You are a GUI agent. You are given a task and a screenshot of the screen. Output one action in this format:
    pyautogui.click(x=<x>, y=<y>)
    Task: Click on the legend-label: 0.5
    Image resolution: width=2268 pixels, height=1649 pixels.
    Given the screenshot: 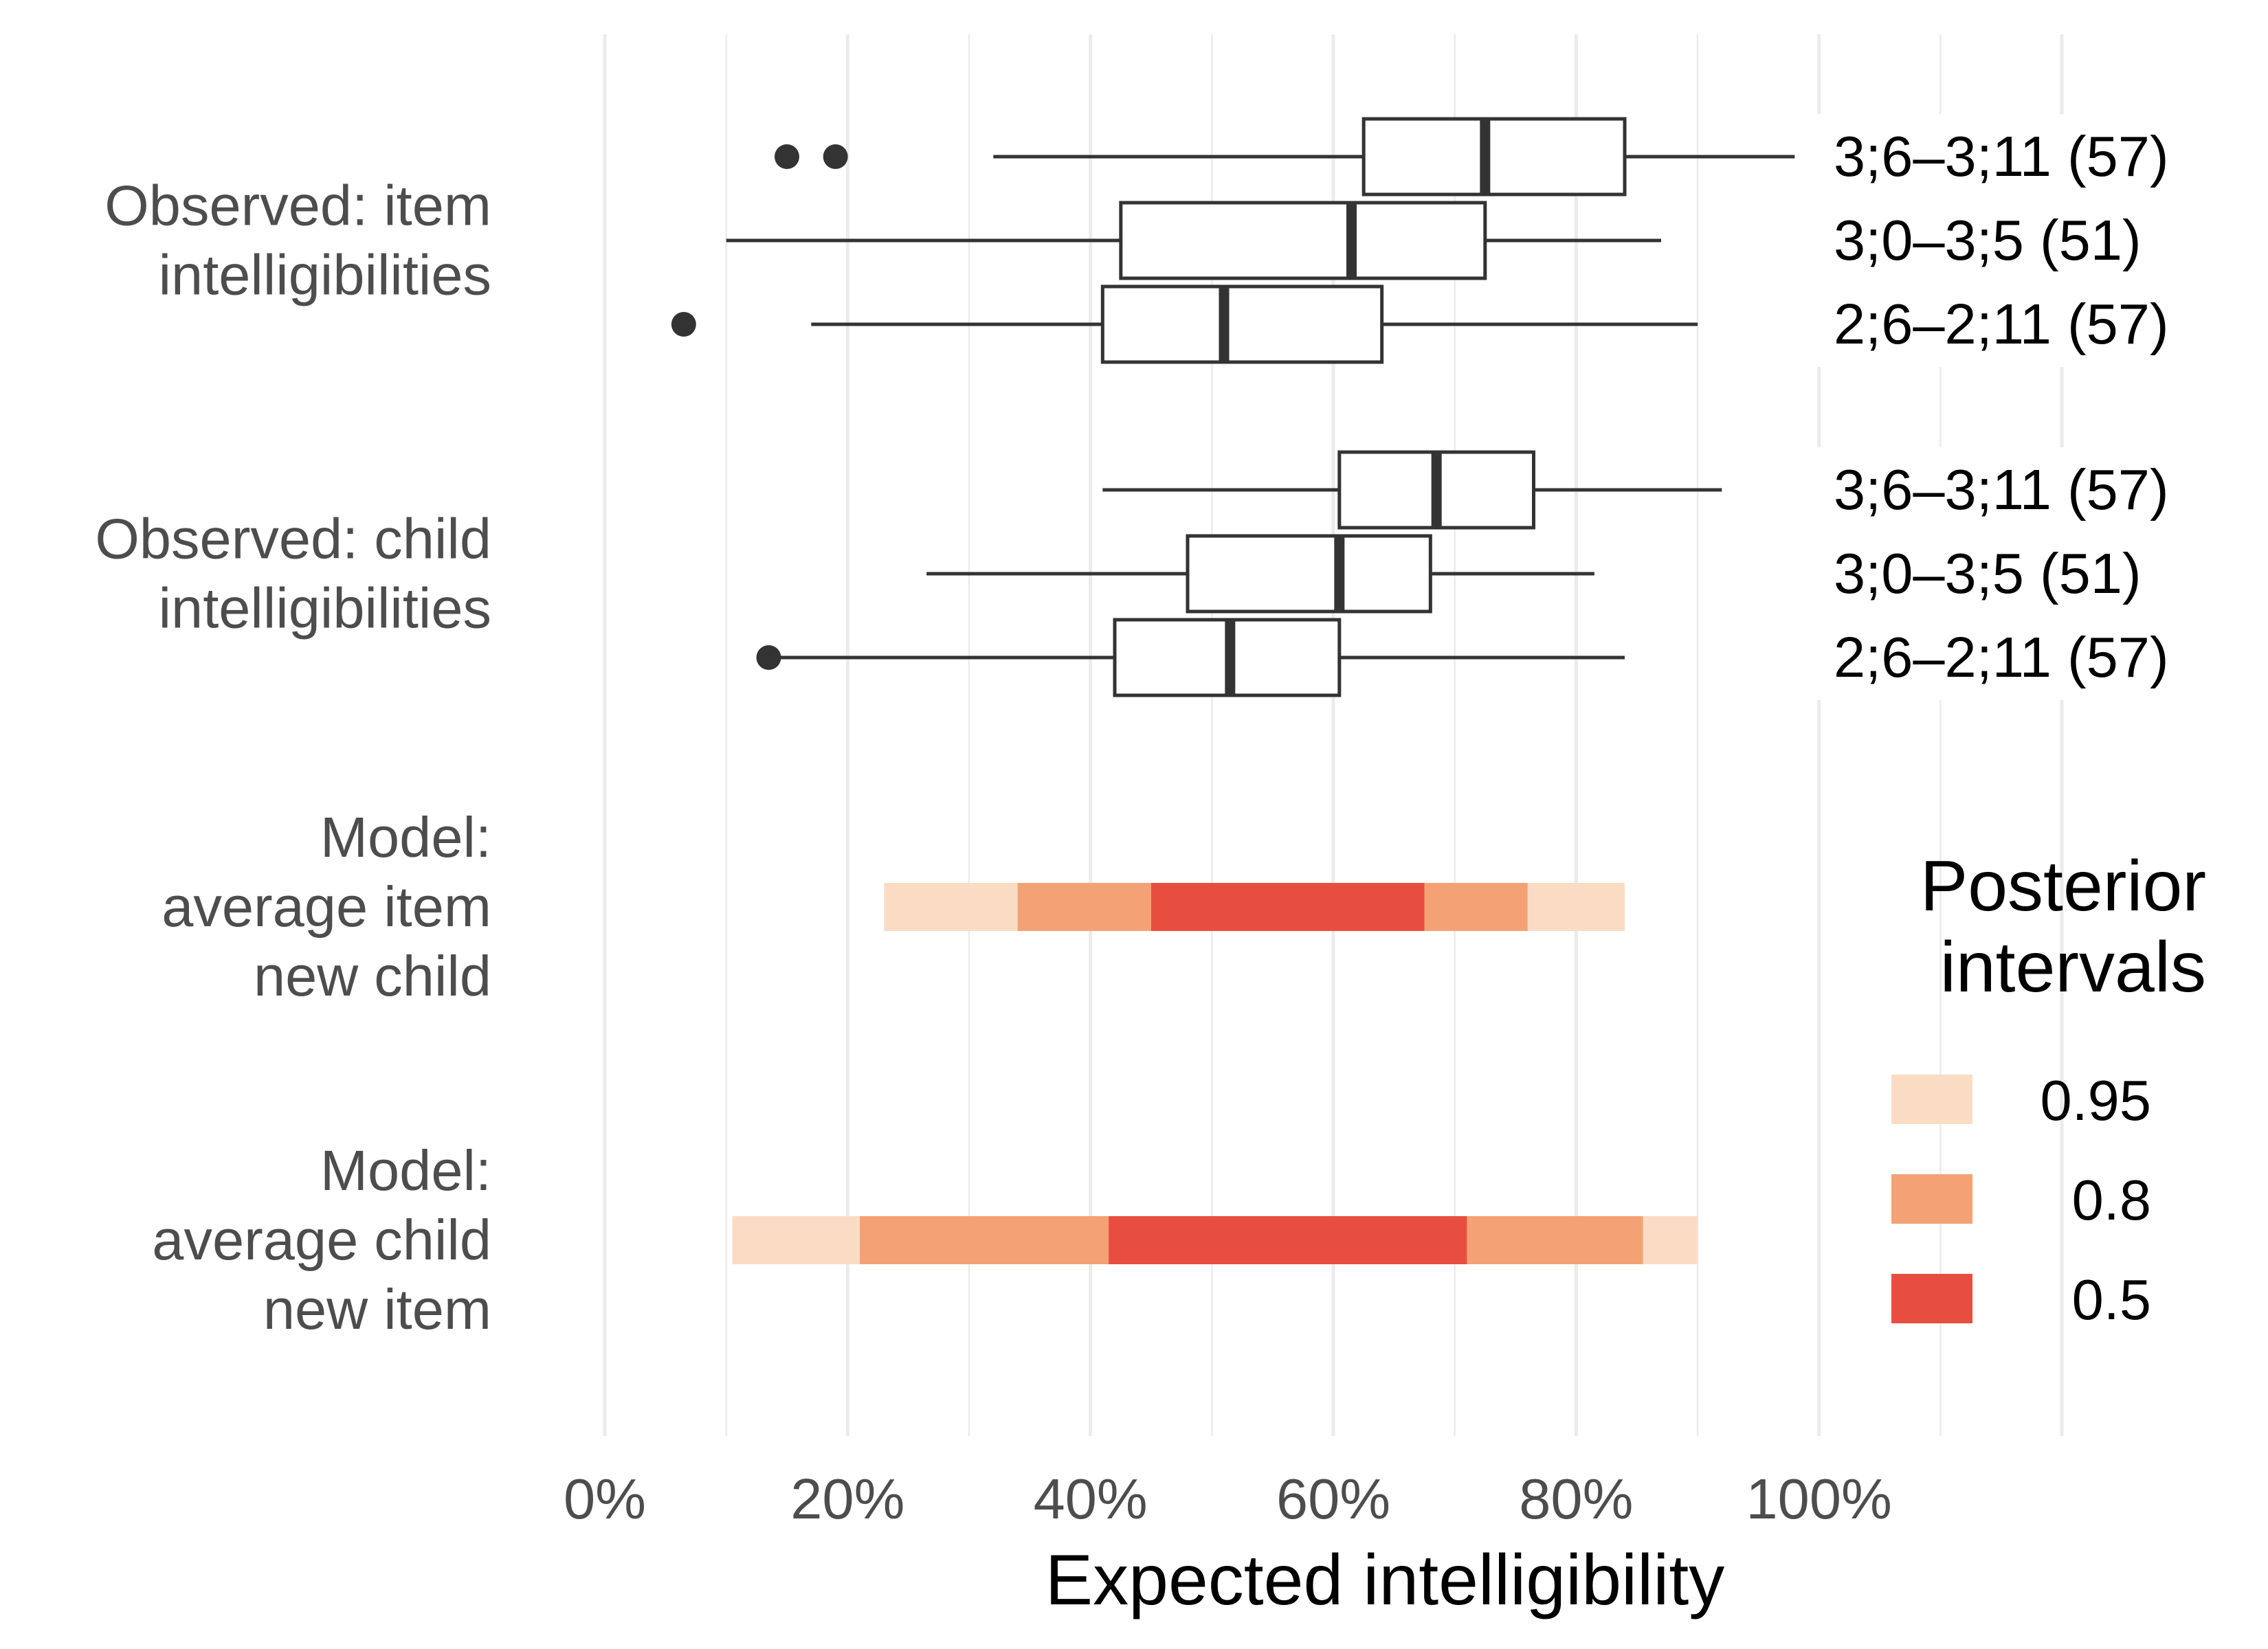 What is the action you would take?
    pyautogui.click(x=2111, y=1300)
    